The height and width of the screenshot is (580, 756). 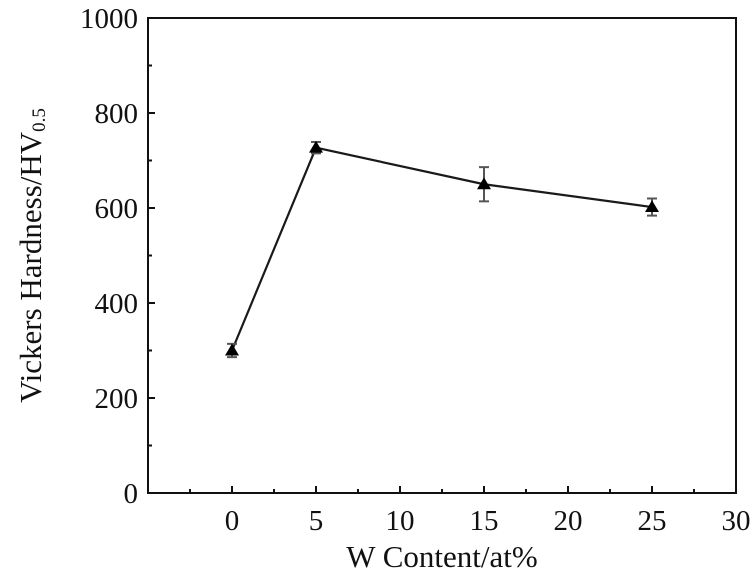 I want to click on y-tick-label: 800, so click(x=117, y=114).